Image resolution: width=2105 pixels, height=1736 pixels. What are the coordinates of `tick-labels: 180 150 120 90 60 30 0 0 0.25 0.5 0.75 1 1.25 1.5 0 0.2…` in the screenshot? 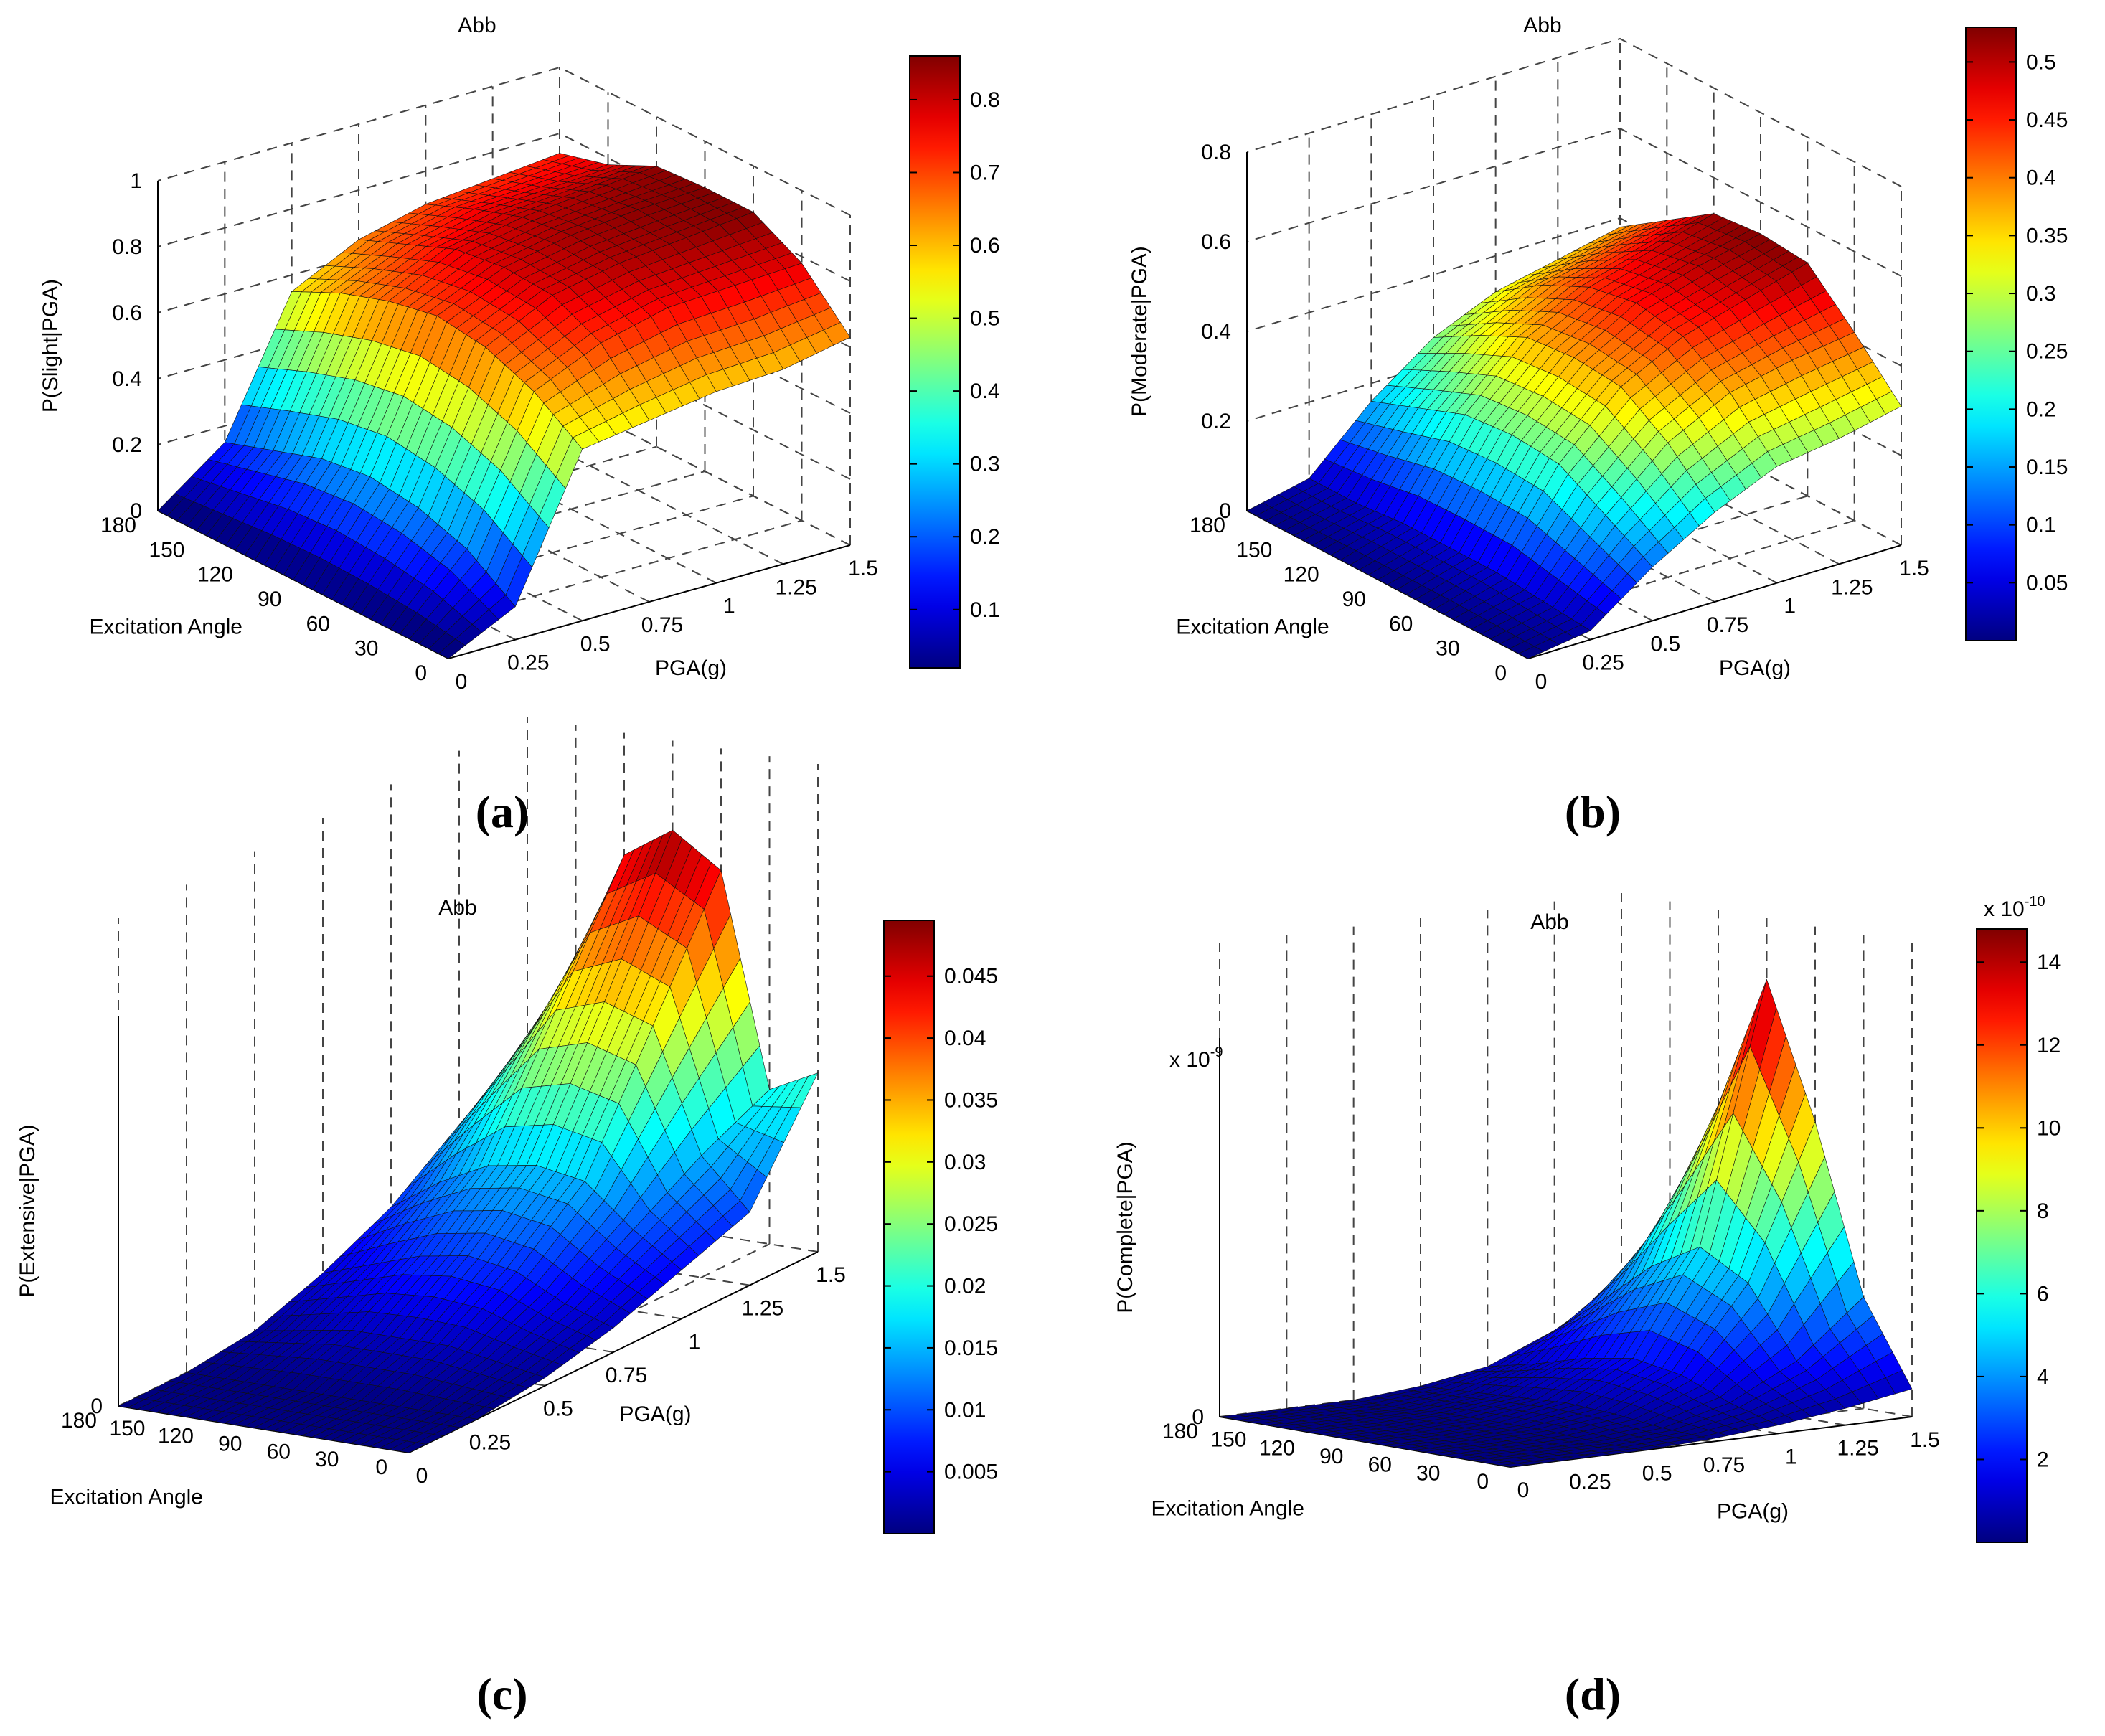 It's located at (1559, 417).